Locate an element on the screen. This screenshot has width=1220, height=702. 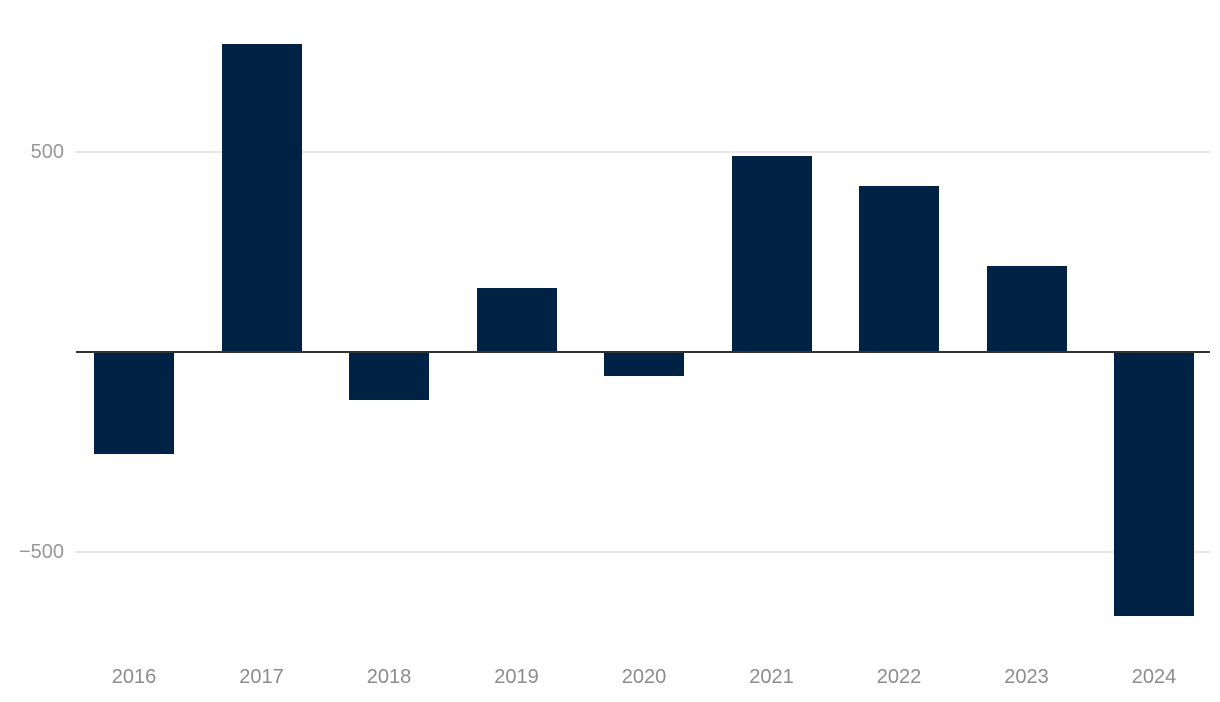
x-tick-label: 2022 is located at coordinates (899, 677).